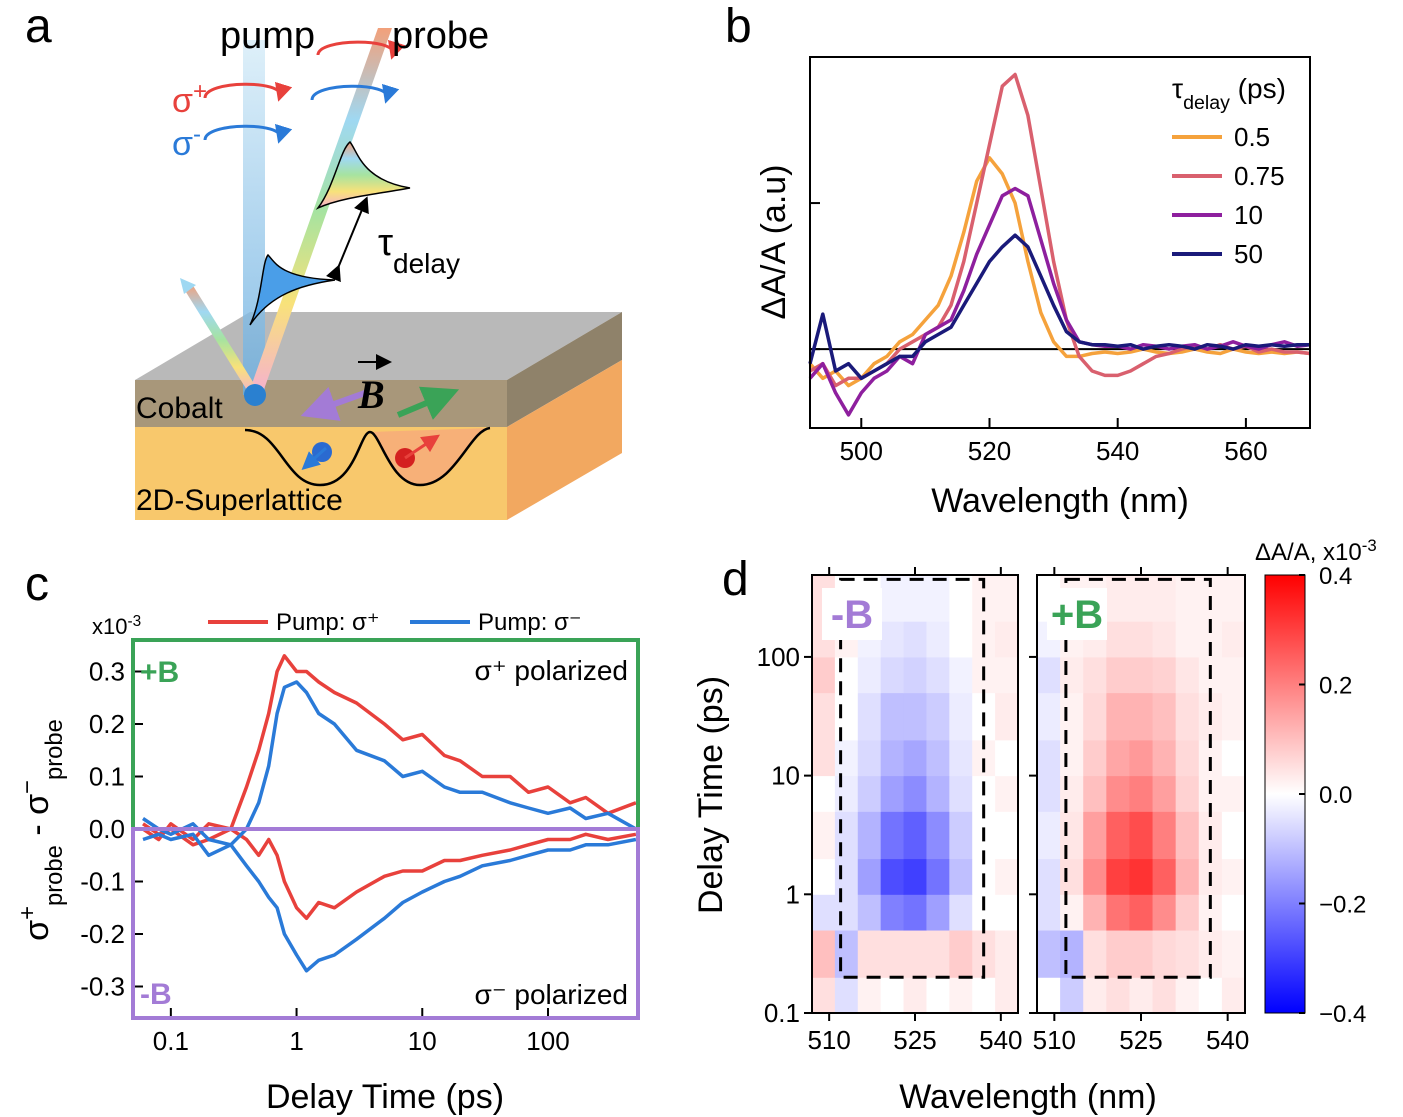 Image resolution: width=1403 pixels, height=1117 pixels. Describe the element at coordinates (38, 26) in the screenshot. I see `panel-label: a` at that location.